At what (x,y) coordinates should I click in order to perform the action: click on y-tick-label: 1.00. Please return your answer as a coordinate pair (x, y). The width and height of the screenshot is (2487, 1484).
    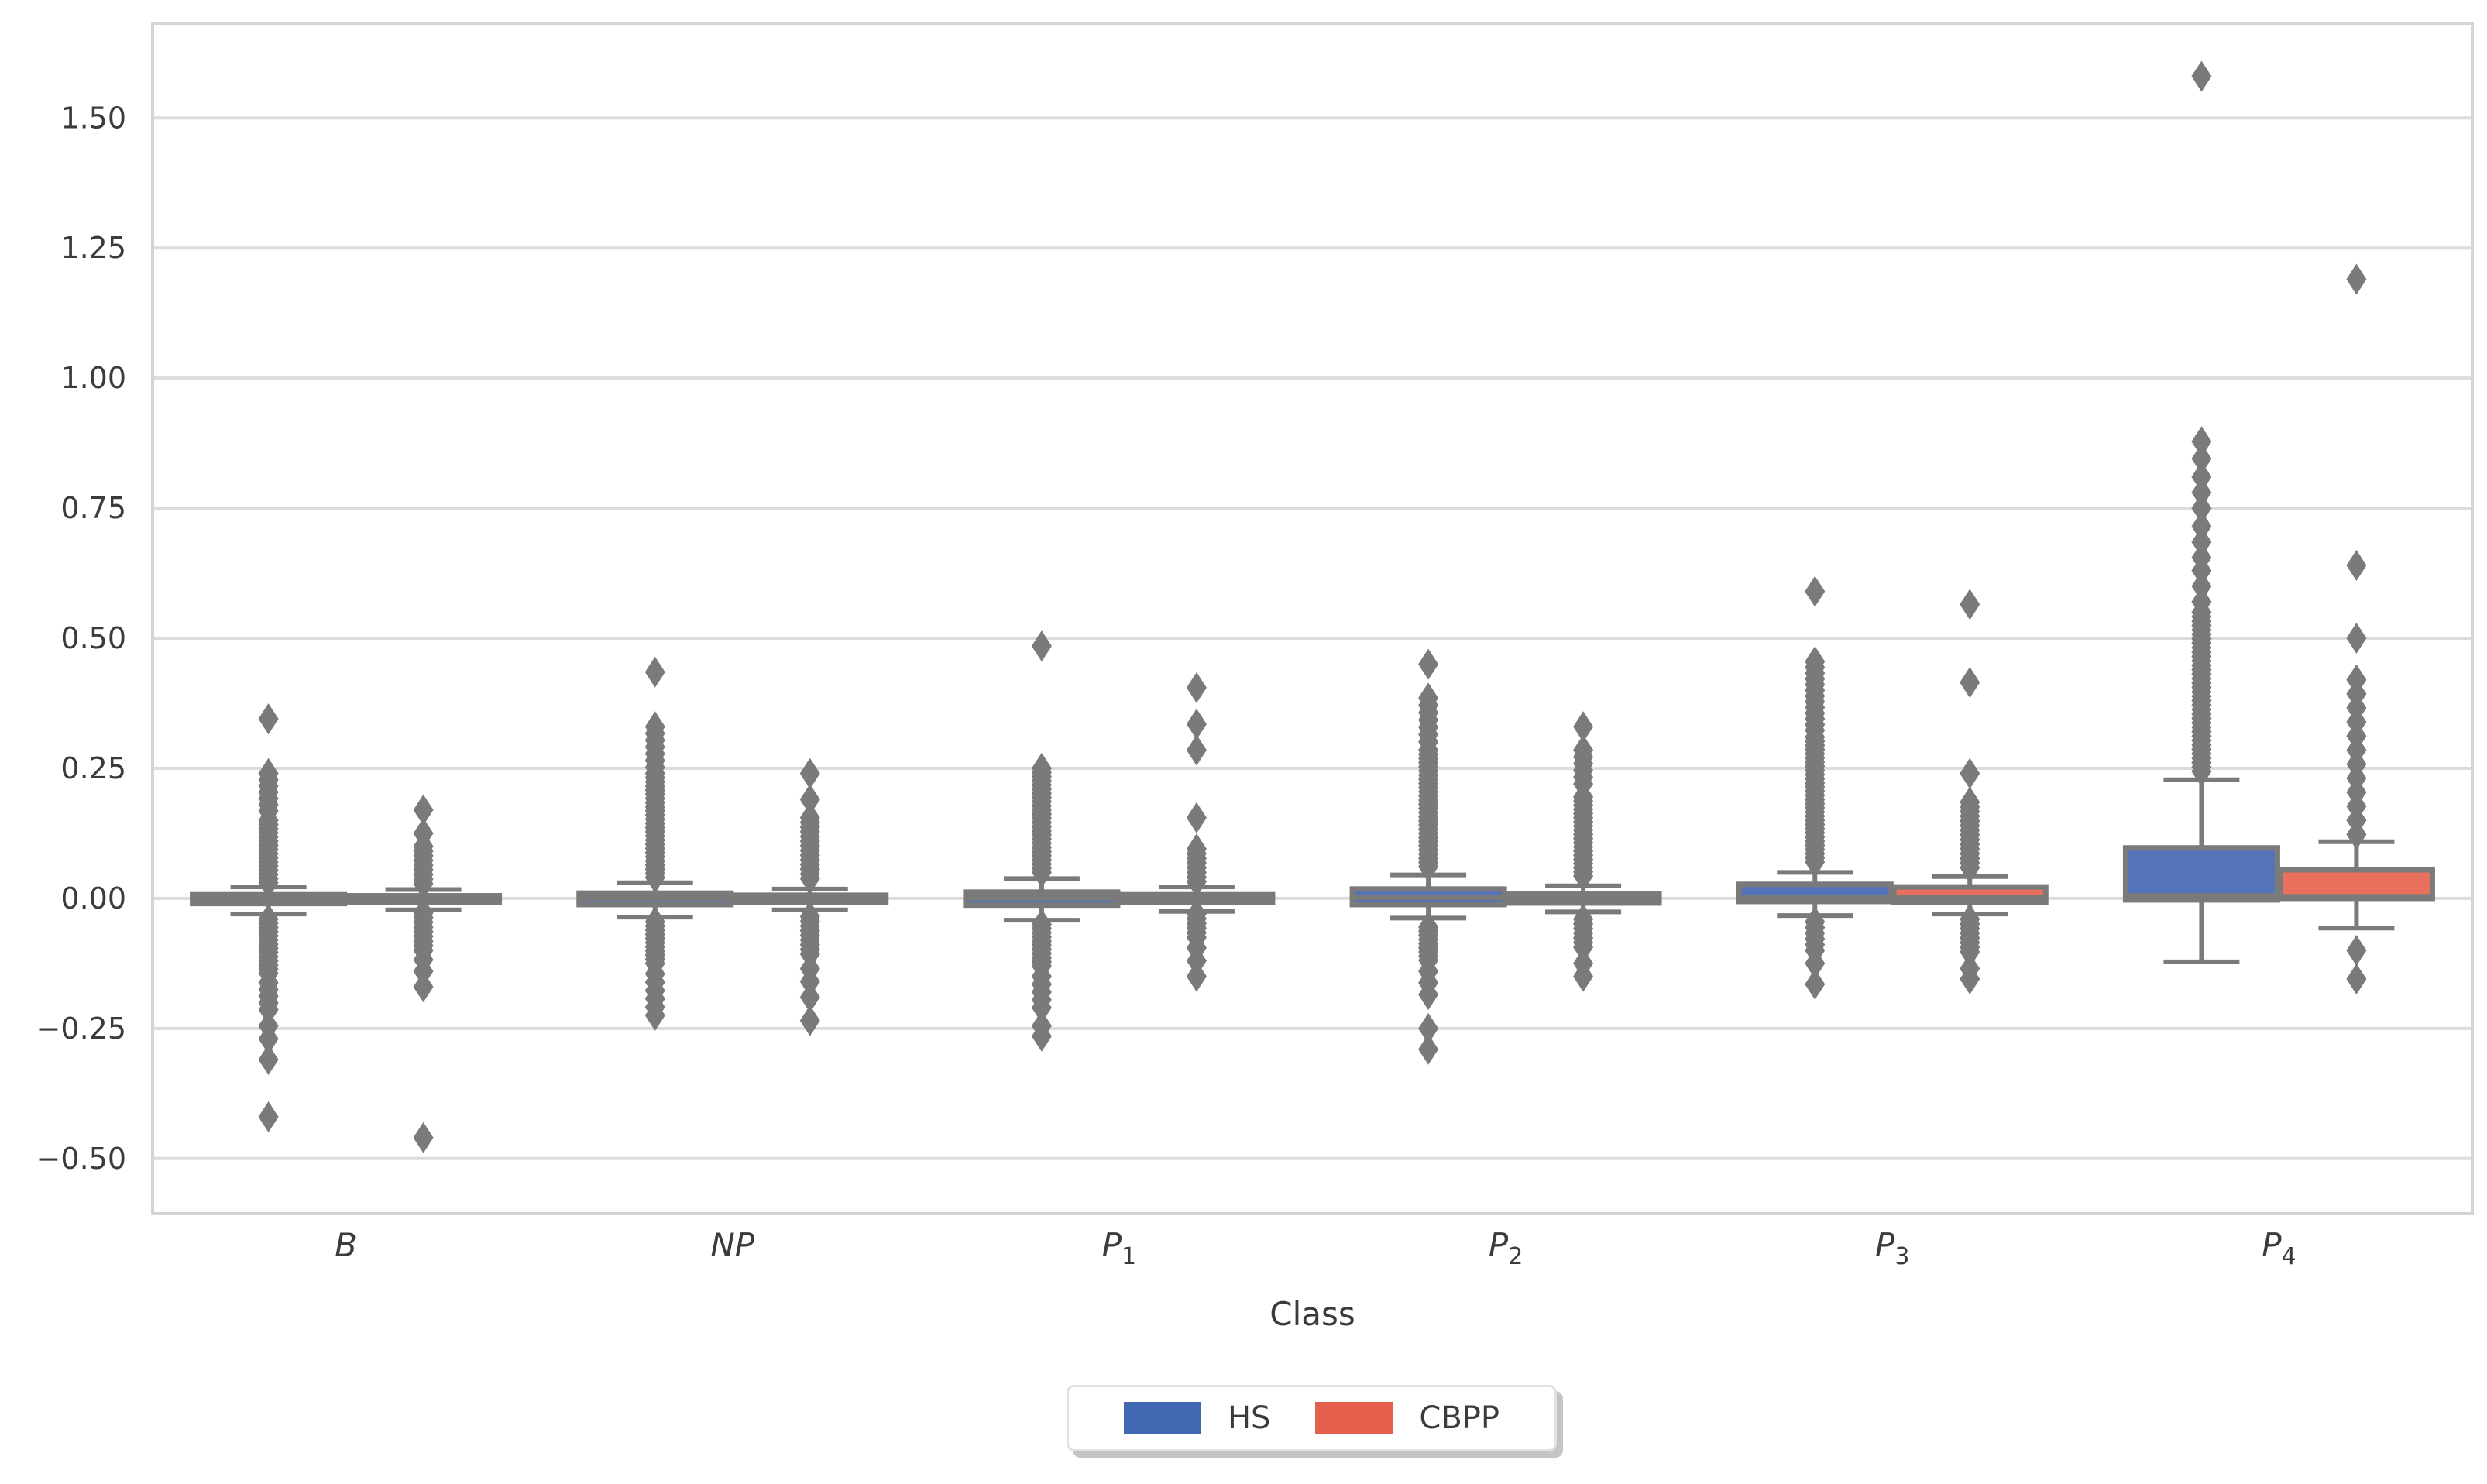
    Looking at the image, I should click on (93, 378).